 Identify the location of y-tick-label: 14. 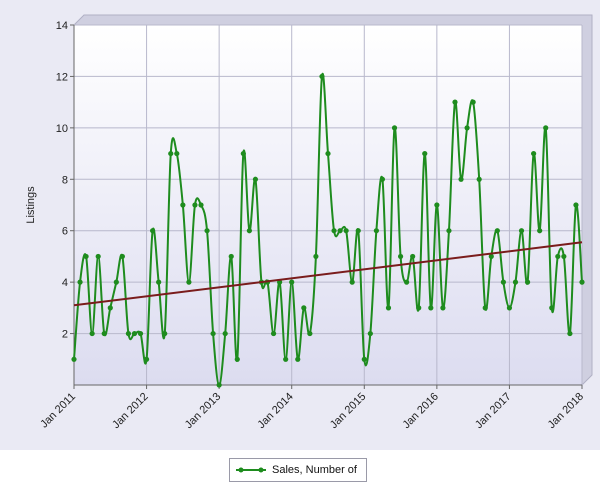
(62, 26).